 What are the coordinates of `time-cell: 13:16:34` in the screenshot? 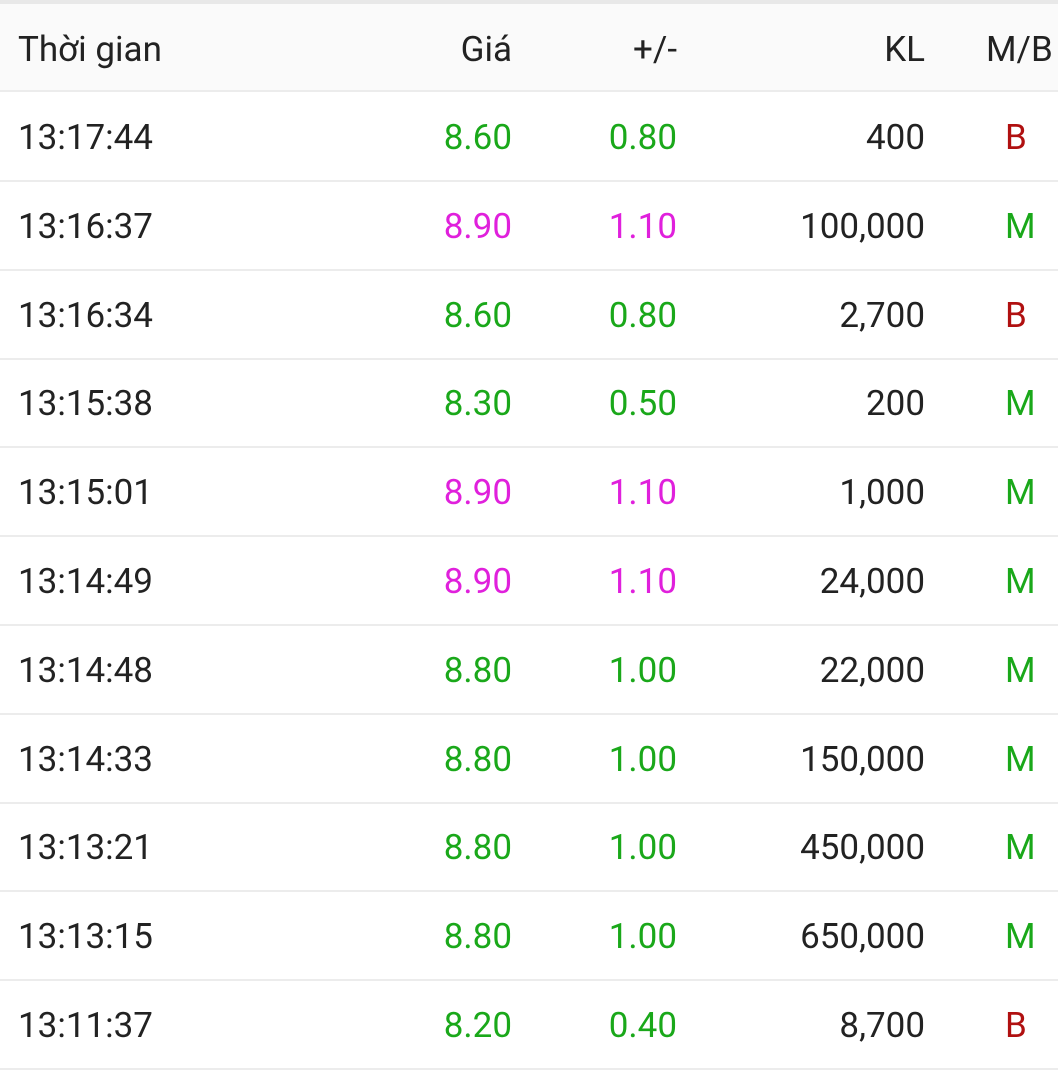 It's located at (85, 315).